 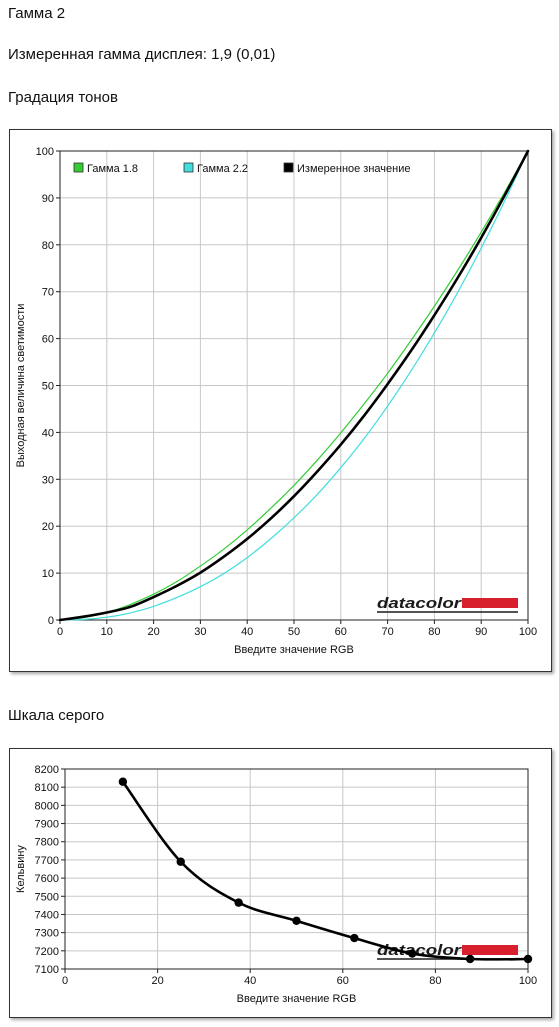 I want to click on grayscale-heading: Шкала серого, so click(x=56, y=715).